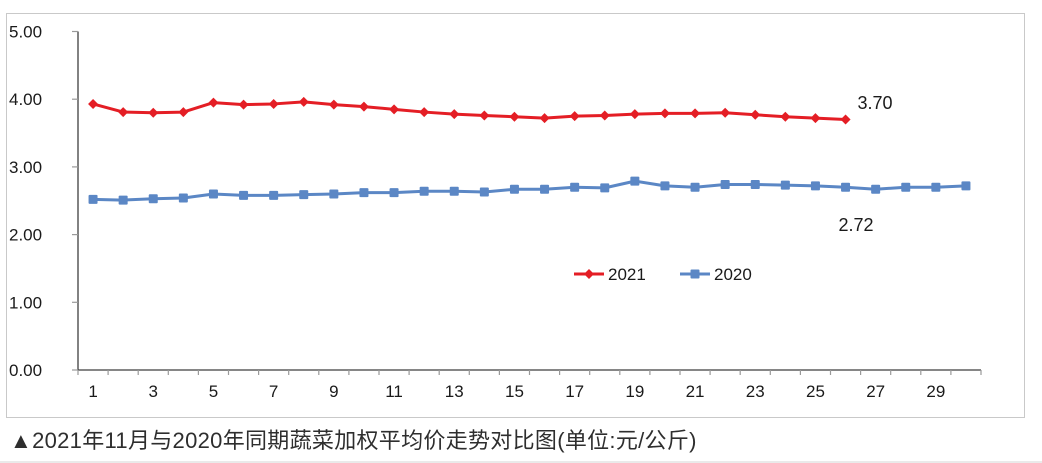  I want to click on y-tick-label: 5.00, so click(25, 32).